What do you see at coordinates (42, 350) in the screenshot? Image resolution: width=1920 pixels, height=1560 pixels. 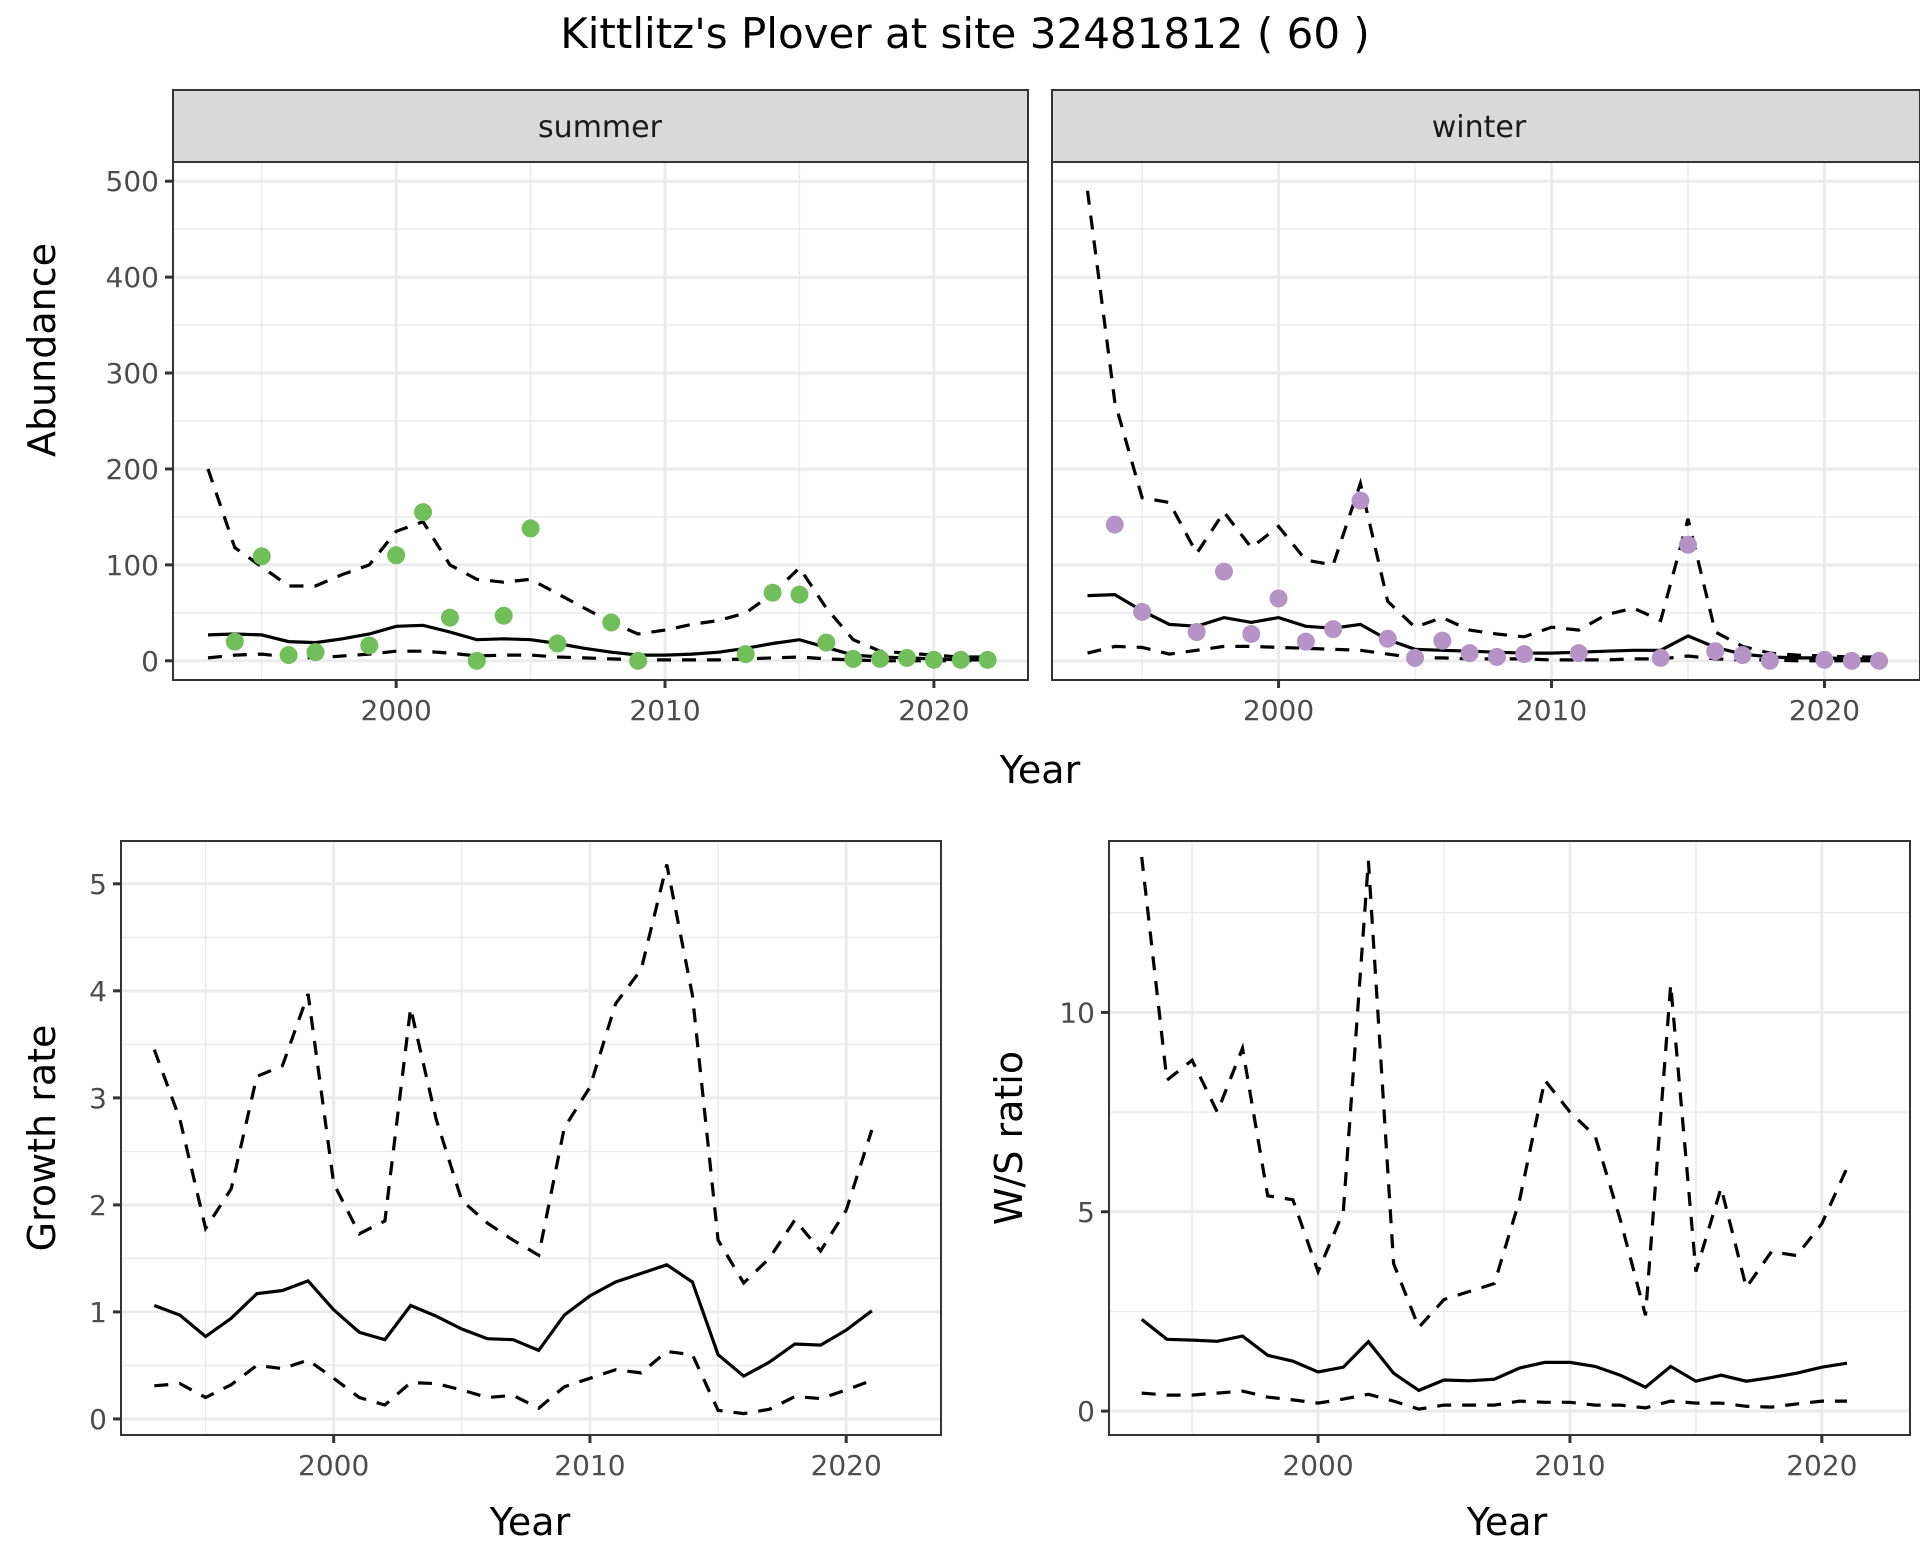 I see `y-axis-label-abundance: Abundance` at bounding box center [42, 350].